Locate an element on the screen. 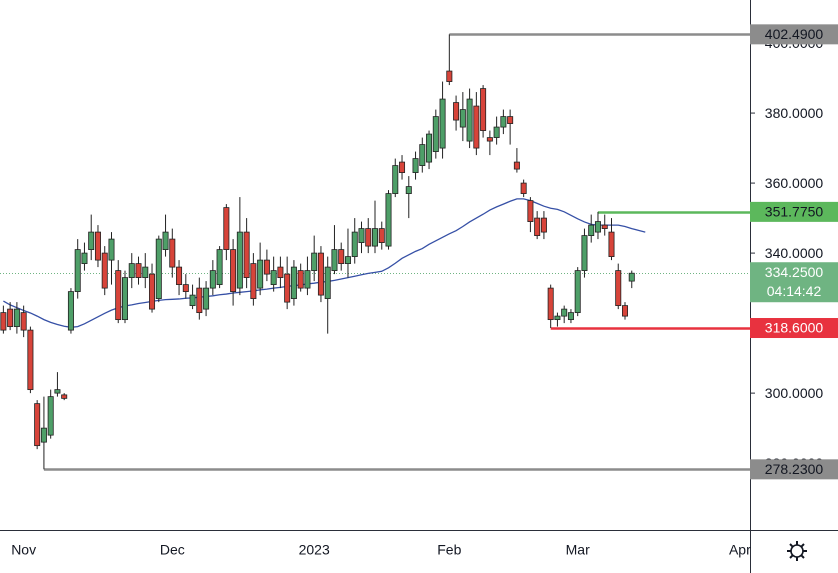  settings-icon is located at coordinates (797, 551).